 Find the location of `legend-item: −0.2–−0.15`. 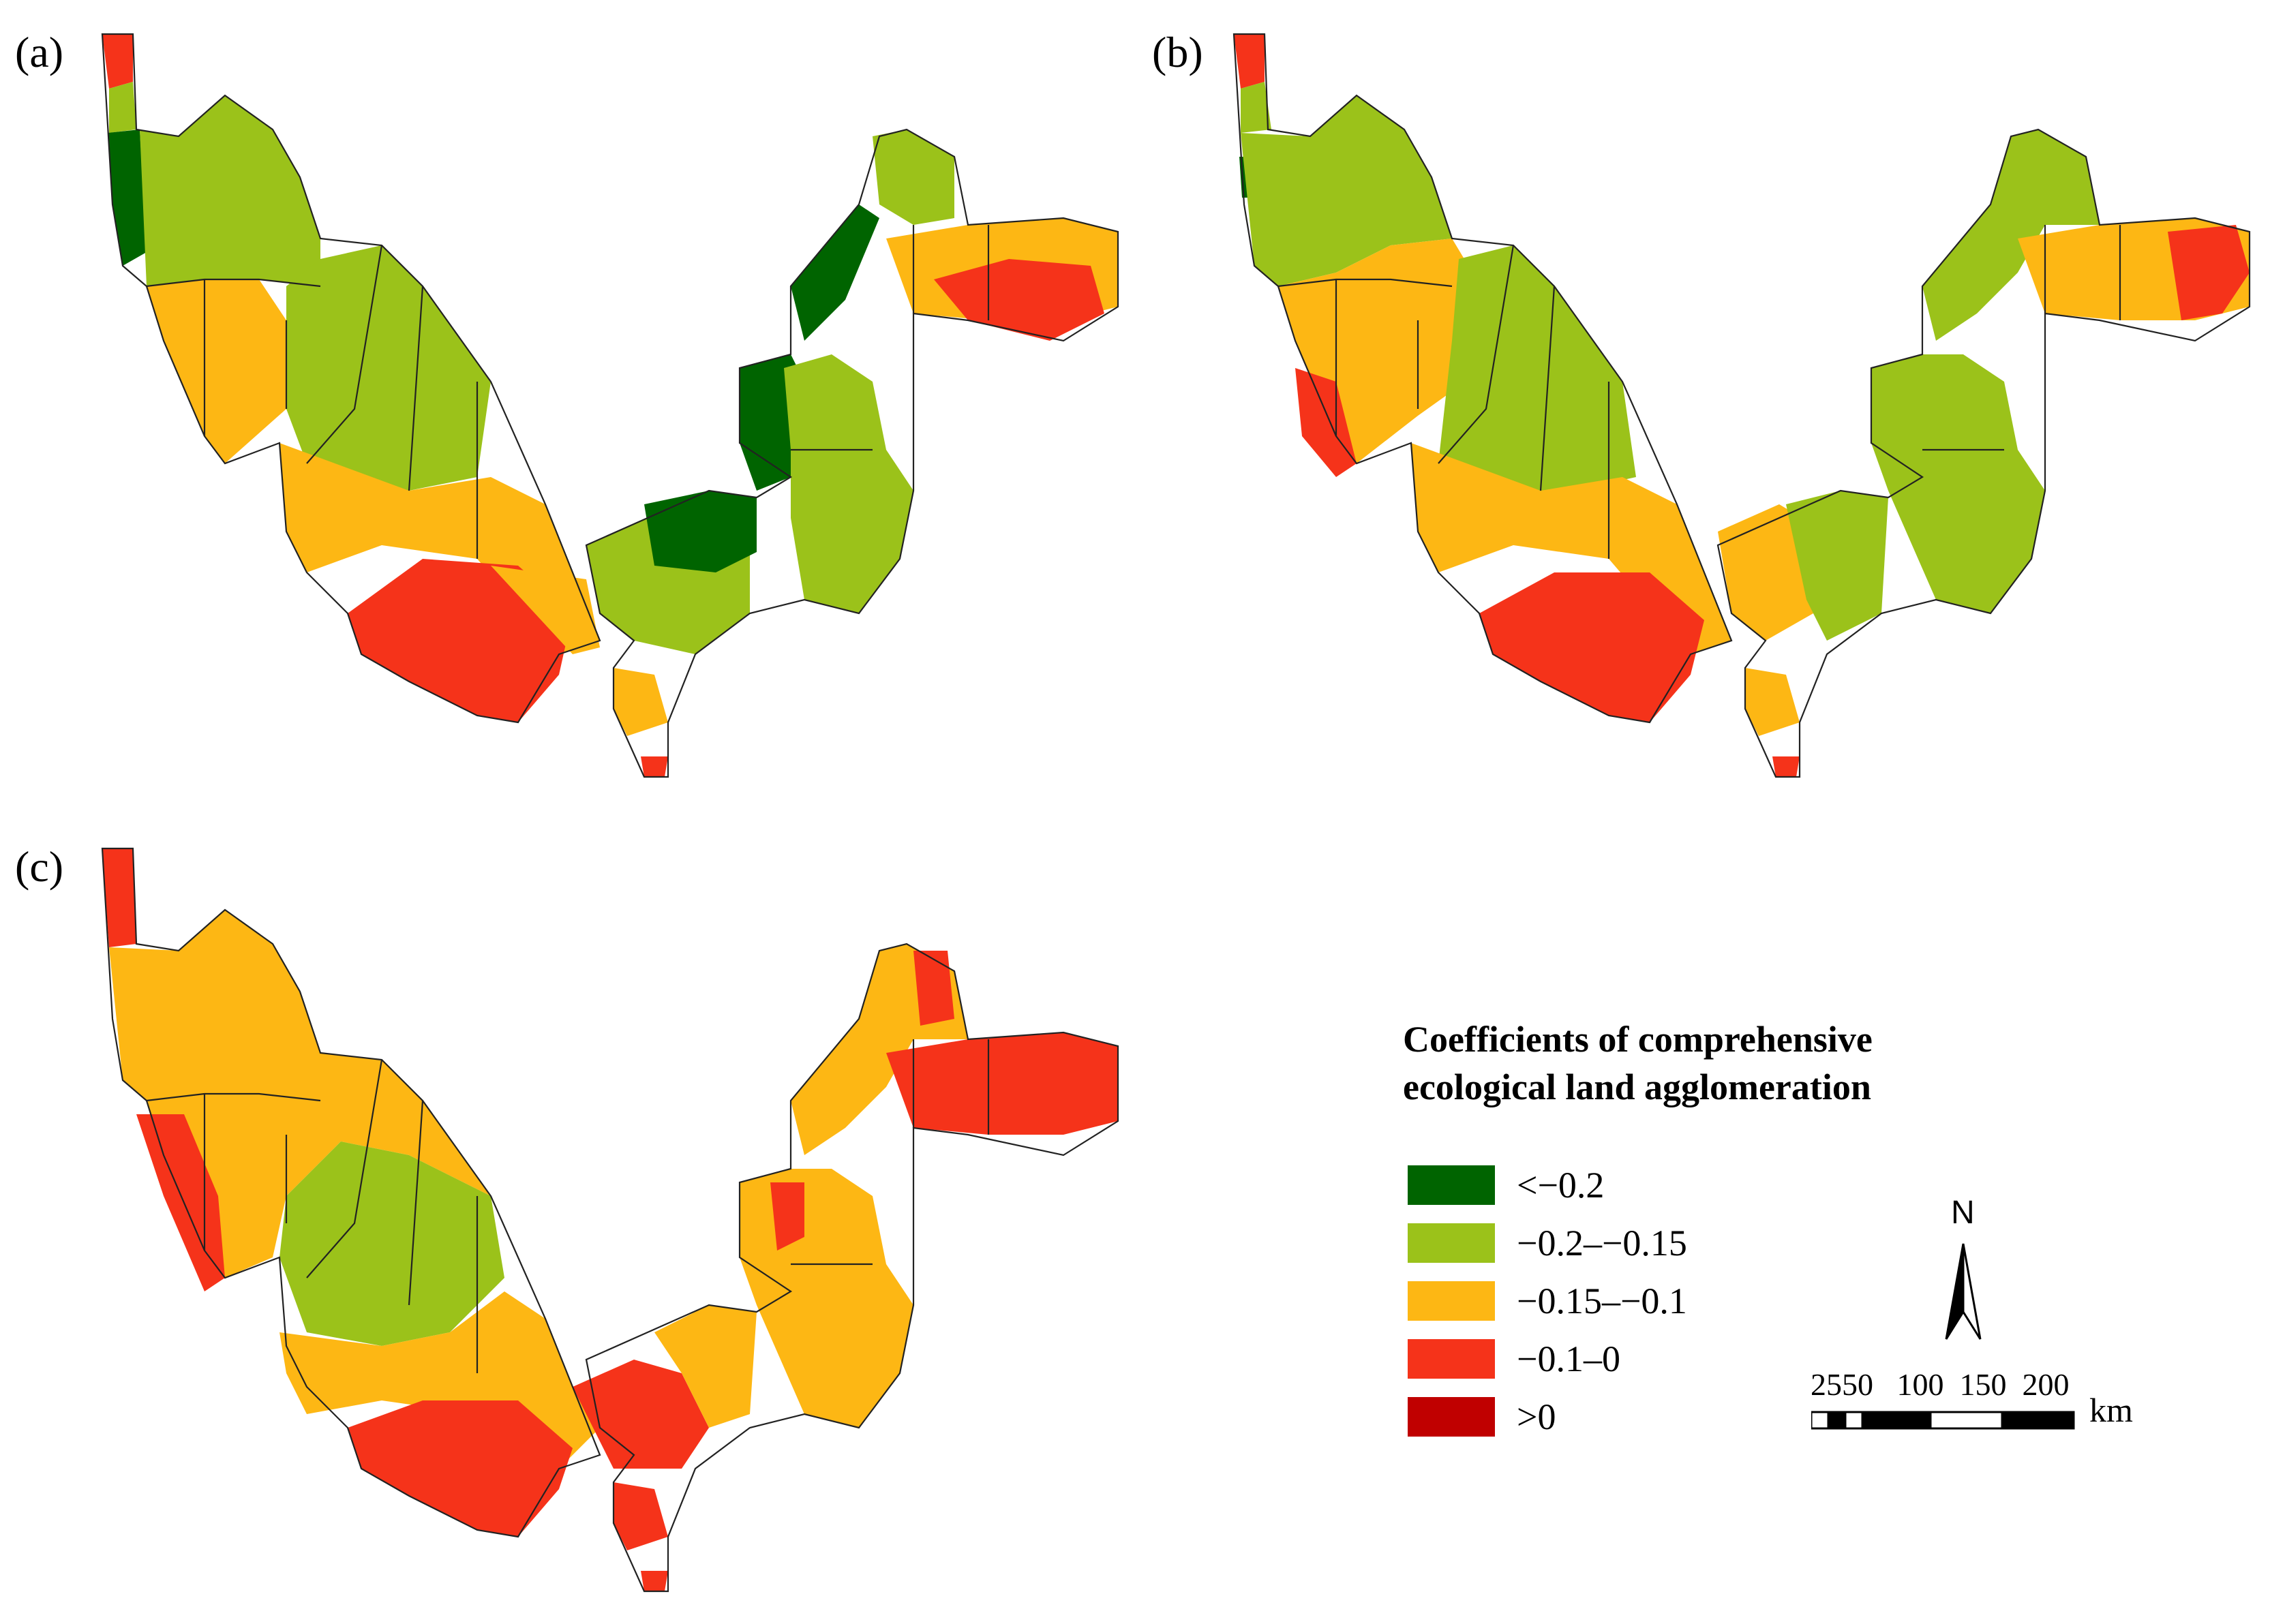

legend-item: −0.2–−0.15 is located at coordinates (1547, 1243).